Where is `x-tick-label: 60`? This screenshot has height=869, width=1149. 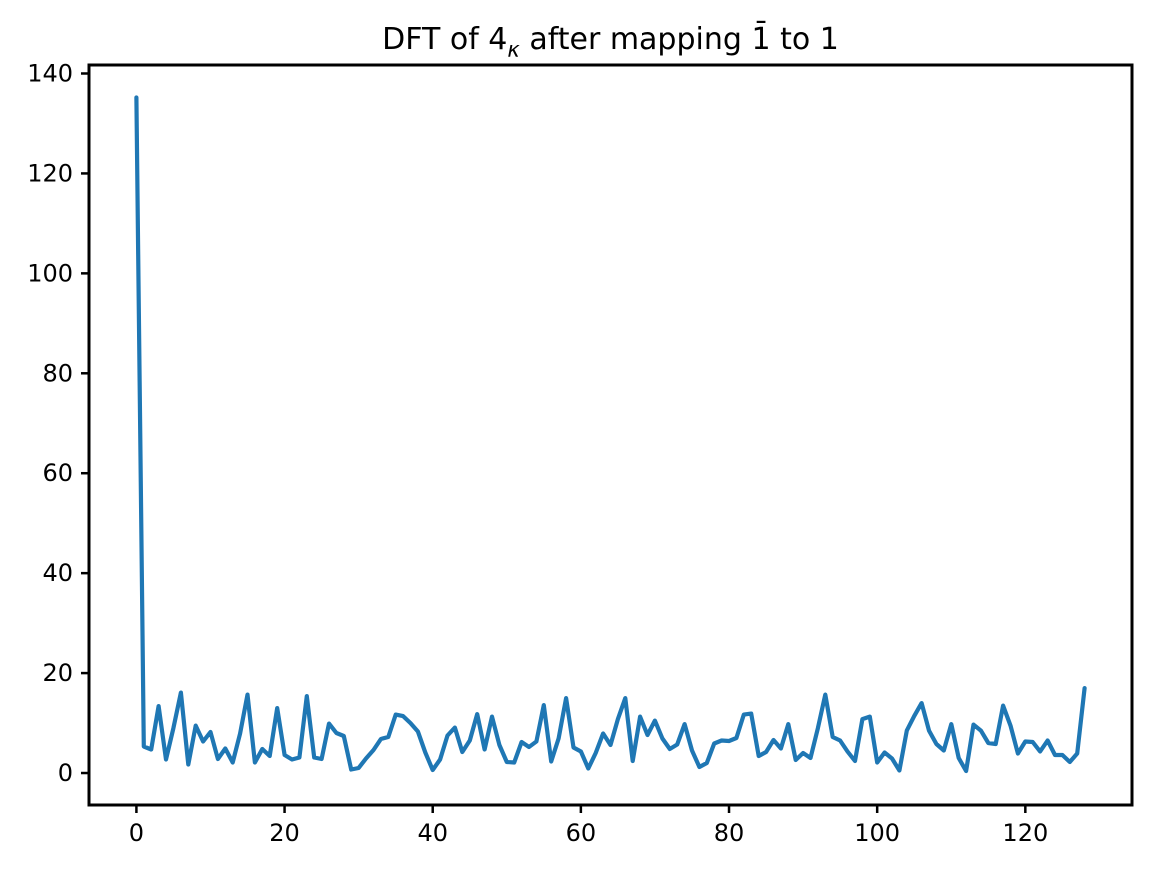
x-tick-label: 60 is located at coordinates (581, 833).